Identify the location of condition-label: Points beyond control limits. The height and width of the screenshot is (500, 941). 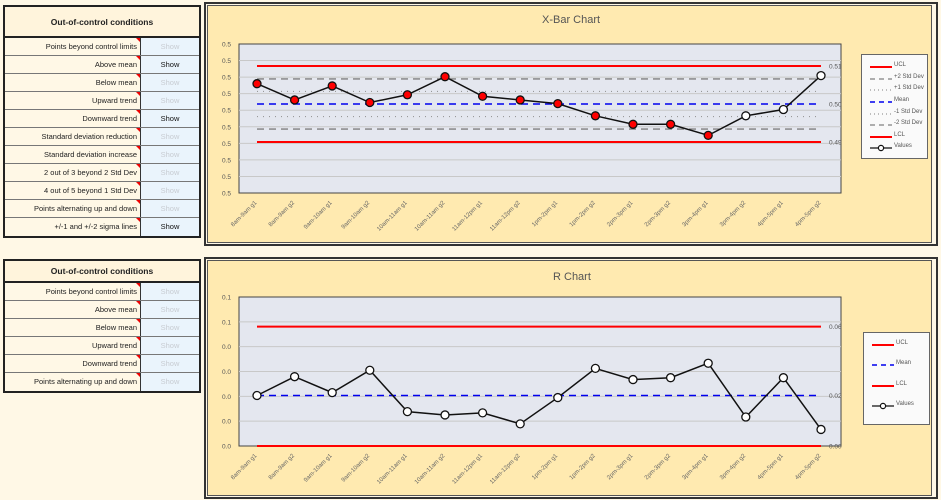
(73, 291).